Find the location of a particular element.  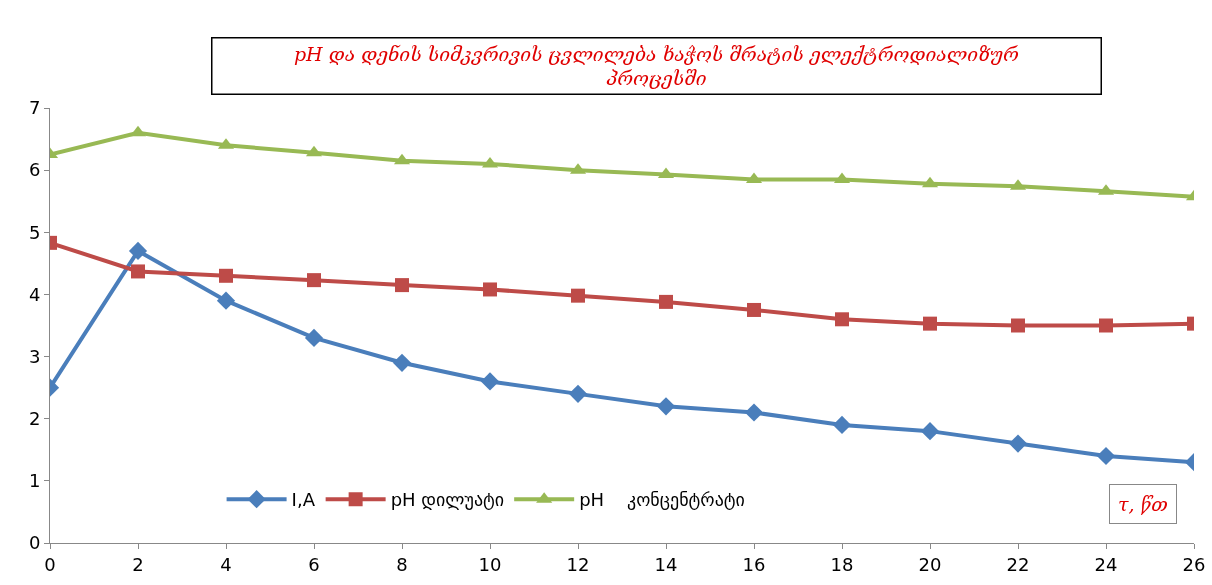

y-tick-label: 5 is located at coordinates (34, 232).